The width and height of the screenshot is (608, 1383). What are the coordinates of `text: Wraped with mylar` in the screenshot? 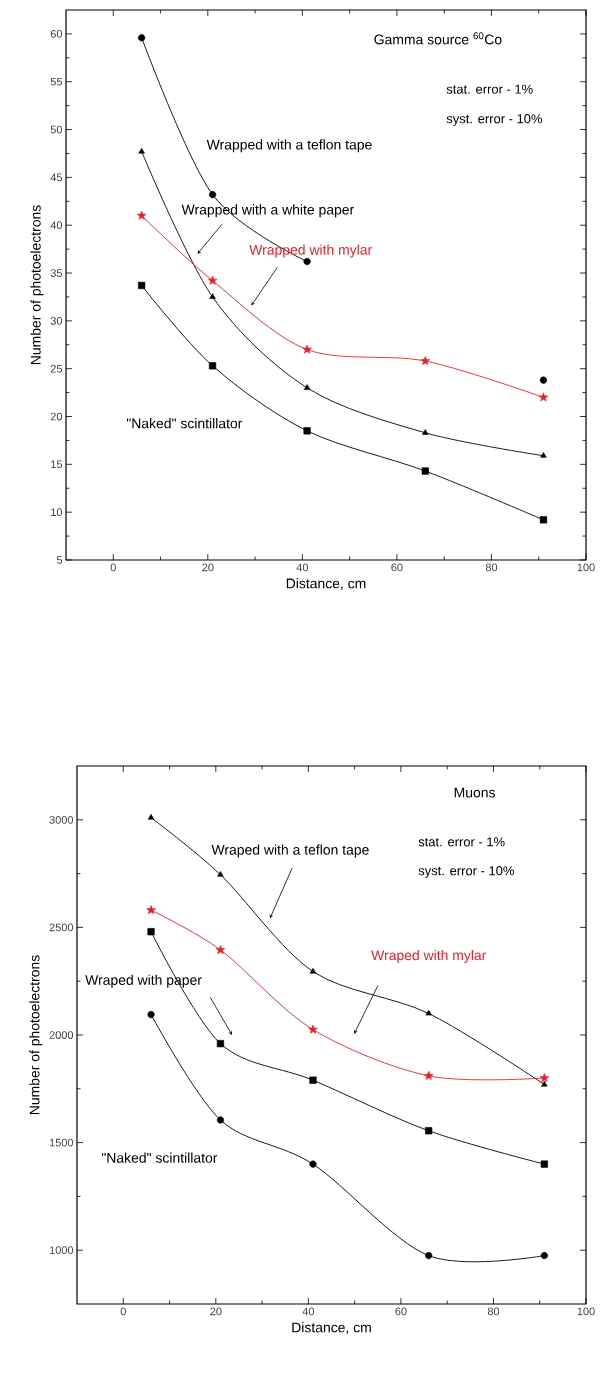 It's located at (429, 956).